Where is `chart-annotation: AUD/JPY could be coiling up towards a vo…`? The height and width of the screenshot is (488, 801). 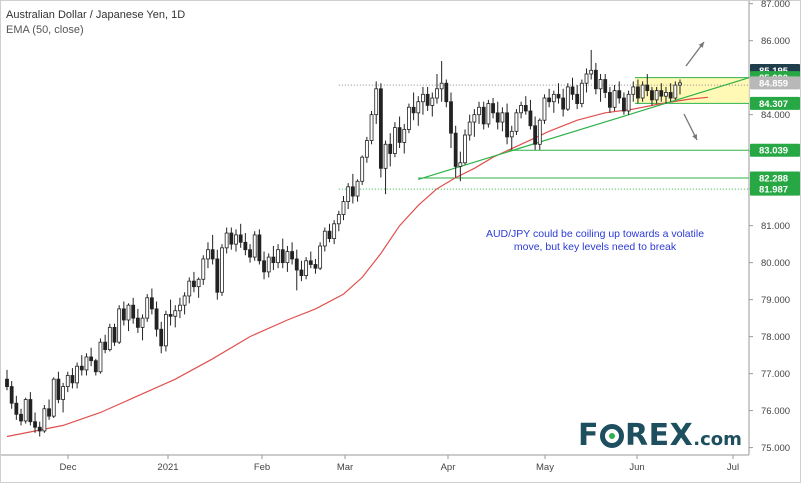 chart-annotation: AUD/JPY could be coiling up towards a vo… is located at coordinates (595, 240).